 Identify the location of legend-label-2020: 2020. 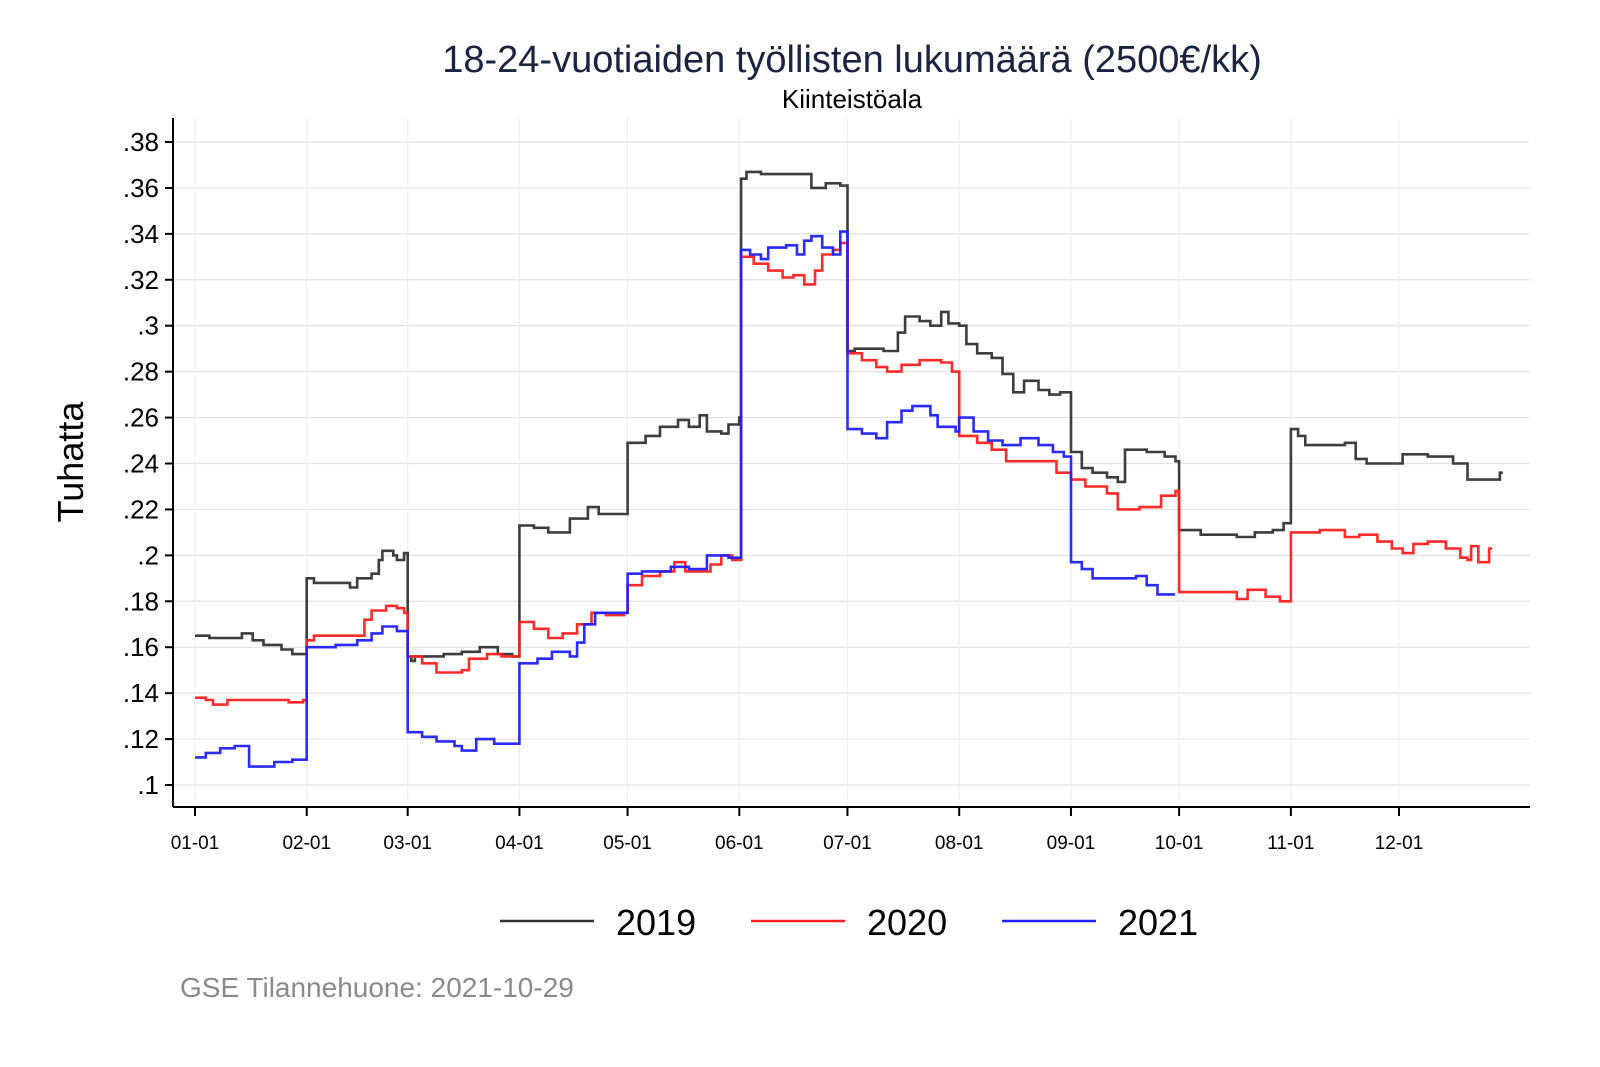
(907, 922).